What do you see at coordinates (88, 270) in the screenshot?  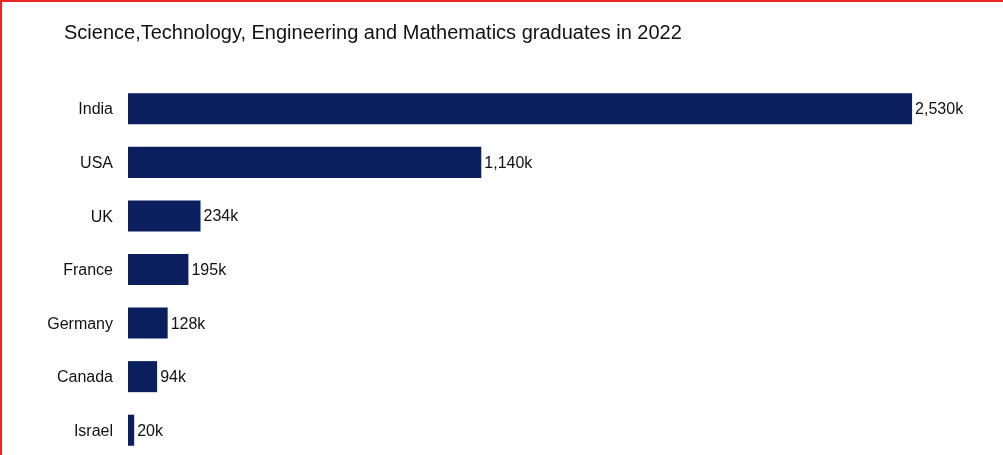 I see `y-tick-label: France` at bounding box center [88, 270].